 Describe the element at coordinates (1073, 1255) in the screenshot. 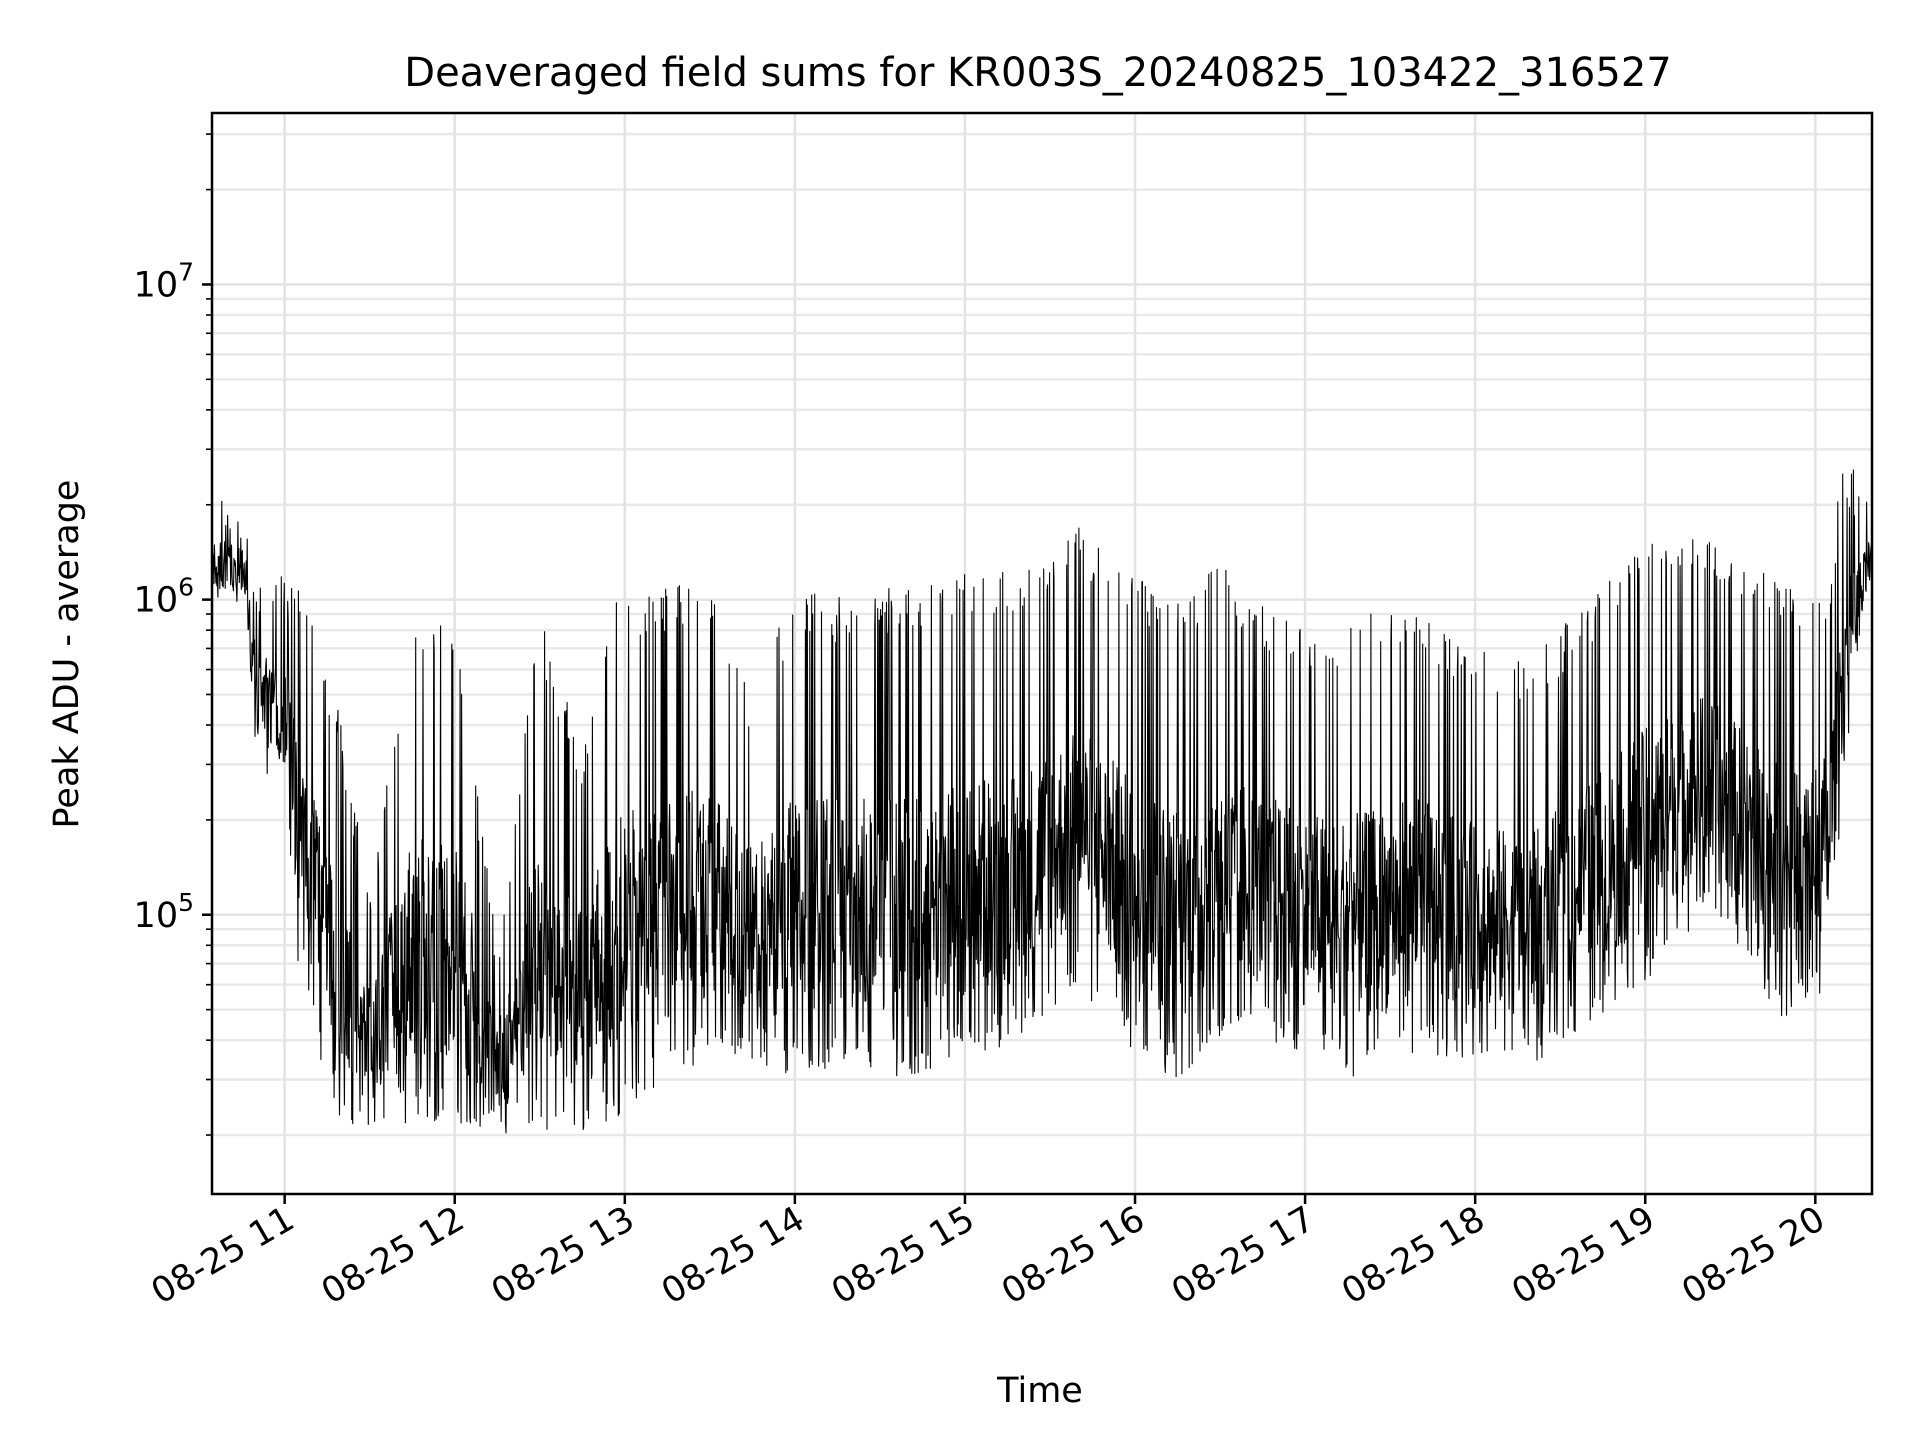

I see `x-tick-label: 08-25 16` at that location.